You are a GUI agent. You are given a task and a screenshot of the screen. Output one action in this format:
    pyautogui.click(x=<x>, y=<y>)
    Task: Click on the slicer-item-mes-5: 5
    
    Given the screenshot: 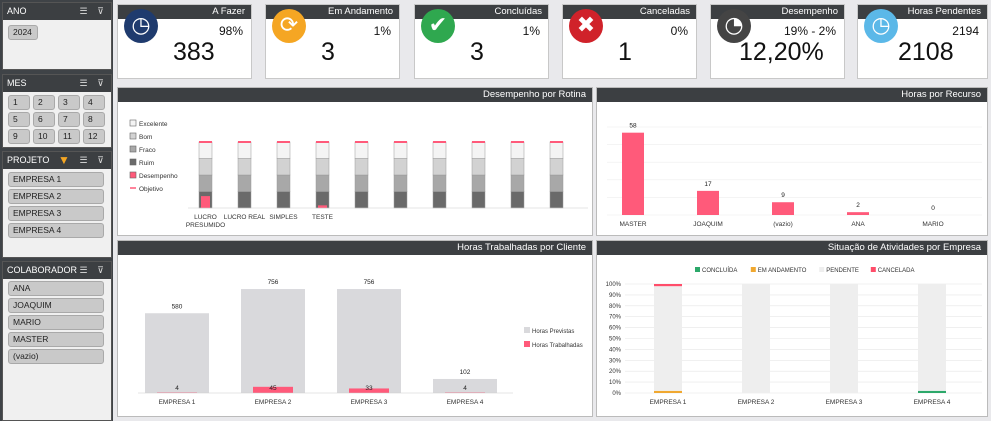 What is the action you would take?
    pyautogui.click(x=19, y=119)
    